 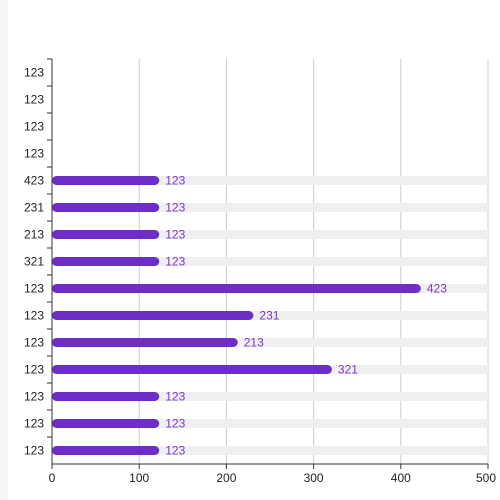 What do you see at coordinates (34, 235) in the screenshot?
I see `y-tick-label-6: 213` at bounding box center [34, 235].